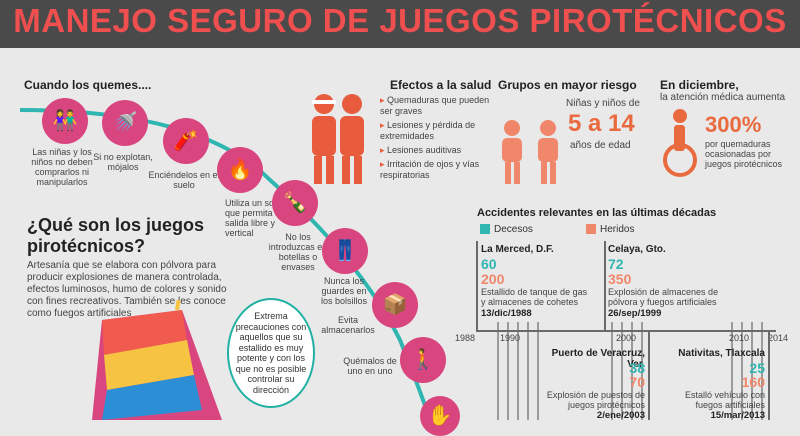 The width and height of the screenshot is (800, 436). Describe the element at coordinates (489, 264) in the screenshot. I see `event-1-deaths: 60` at that location.